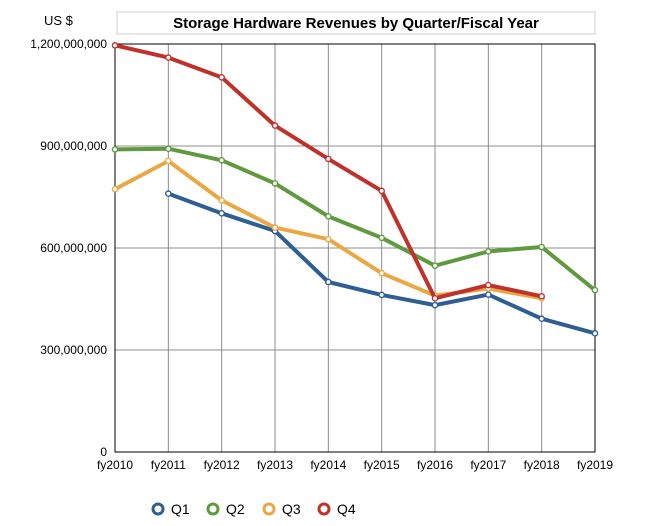 Image resolution: width=650 pixels, height=526 pixels. Describe the element at coordinates (595, 465) in the screenshot. I see `x-tick-label: fy2019` at that location.